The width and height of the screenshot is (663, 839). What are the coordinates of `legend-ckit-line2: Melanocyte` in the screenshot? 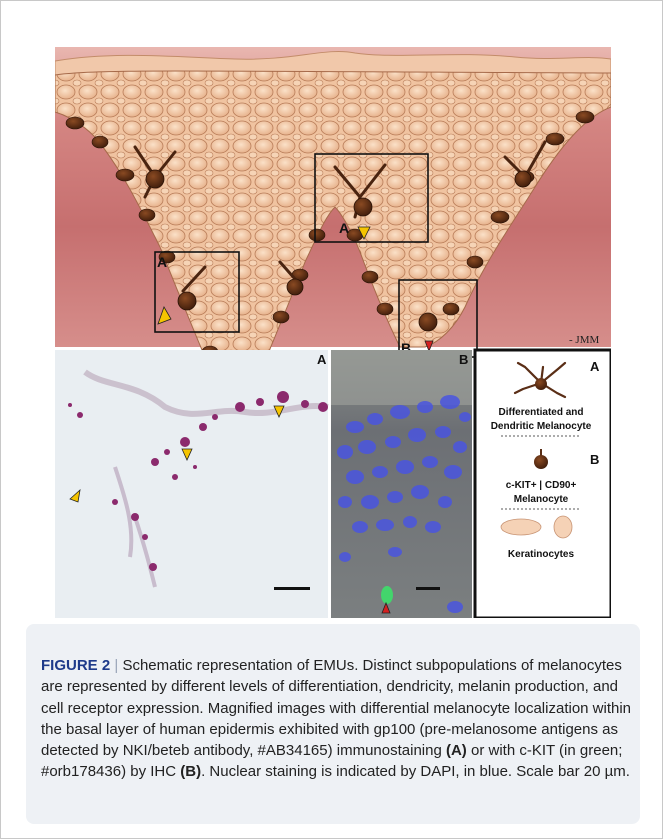 It's located at (541, 499).